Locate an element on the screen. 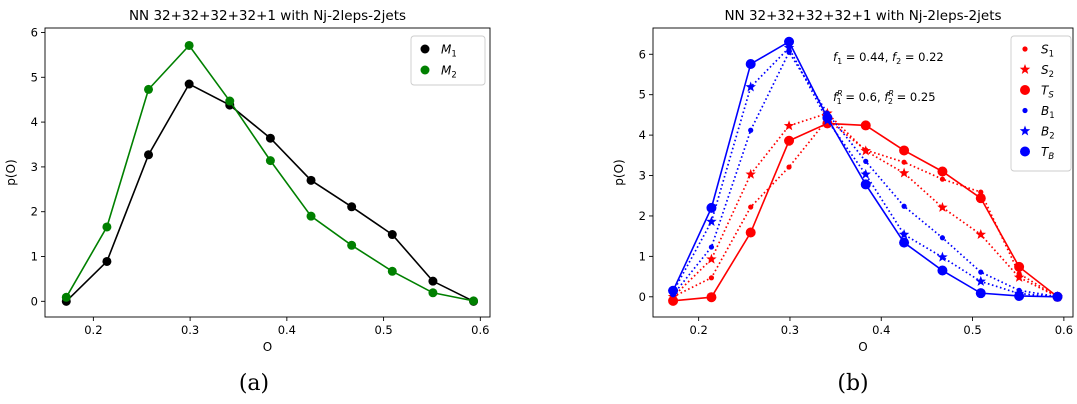 Image resolution: width=1077 pixels, height=404 pixels. annotation-f: f1 = 0.44, f2 = 0.22 is located at coordinates (888, 58).